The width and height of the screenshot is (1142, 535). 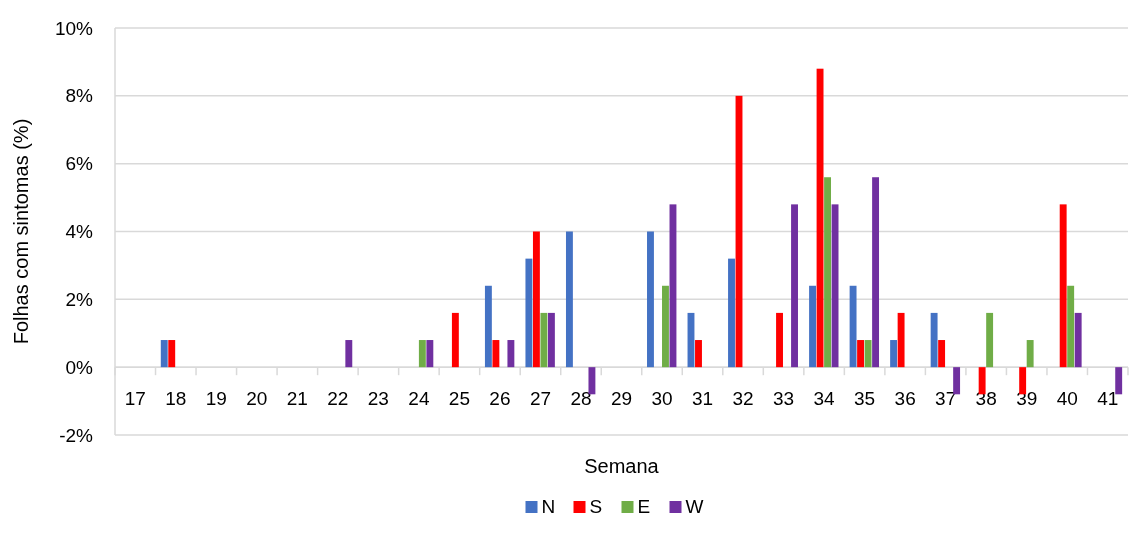 What do you see at coordinates (1108, 399) in the screenshot?
I see `x-tick-label: 41` at bounding box center [1108, 399].